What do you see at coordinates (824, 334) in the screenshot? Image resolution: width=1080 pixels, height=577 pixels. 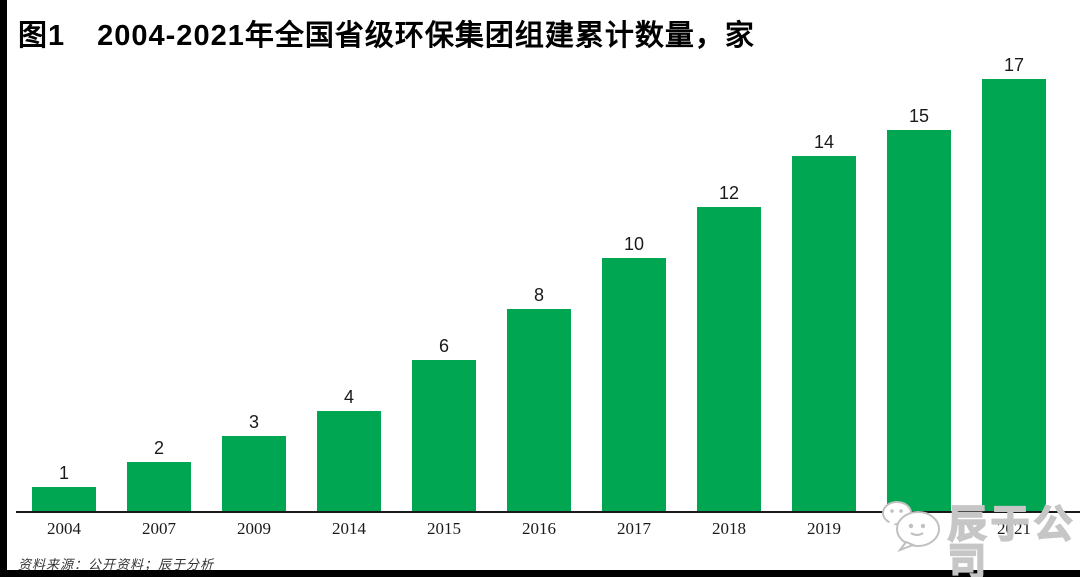 I see `bar-2019` at bounding box center [824, 334].